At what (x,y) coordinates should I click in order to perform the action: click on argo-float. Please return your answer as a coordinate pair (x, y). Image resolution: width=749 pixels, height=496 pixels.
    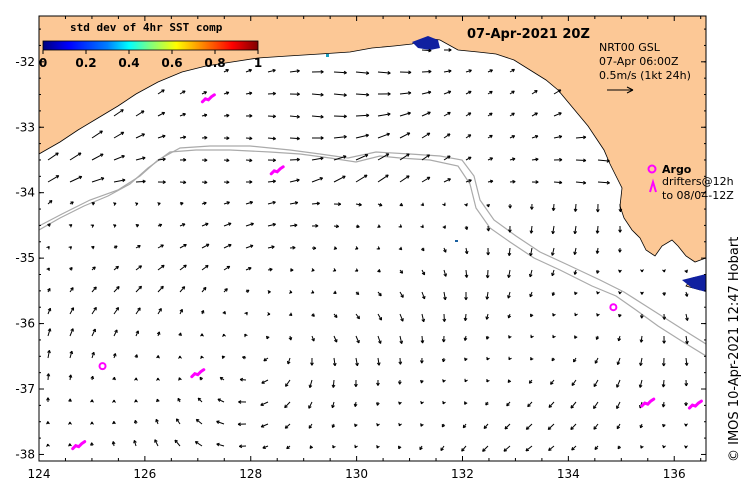
    Looking at the image, I should click on (102, 366).